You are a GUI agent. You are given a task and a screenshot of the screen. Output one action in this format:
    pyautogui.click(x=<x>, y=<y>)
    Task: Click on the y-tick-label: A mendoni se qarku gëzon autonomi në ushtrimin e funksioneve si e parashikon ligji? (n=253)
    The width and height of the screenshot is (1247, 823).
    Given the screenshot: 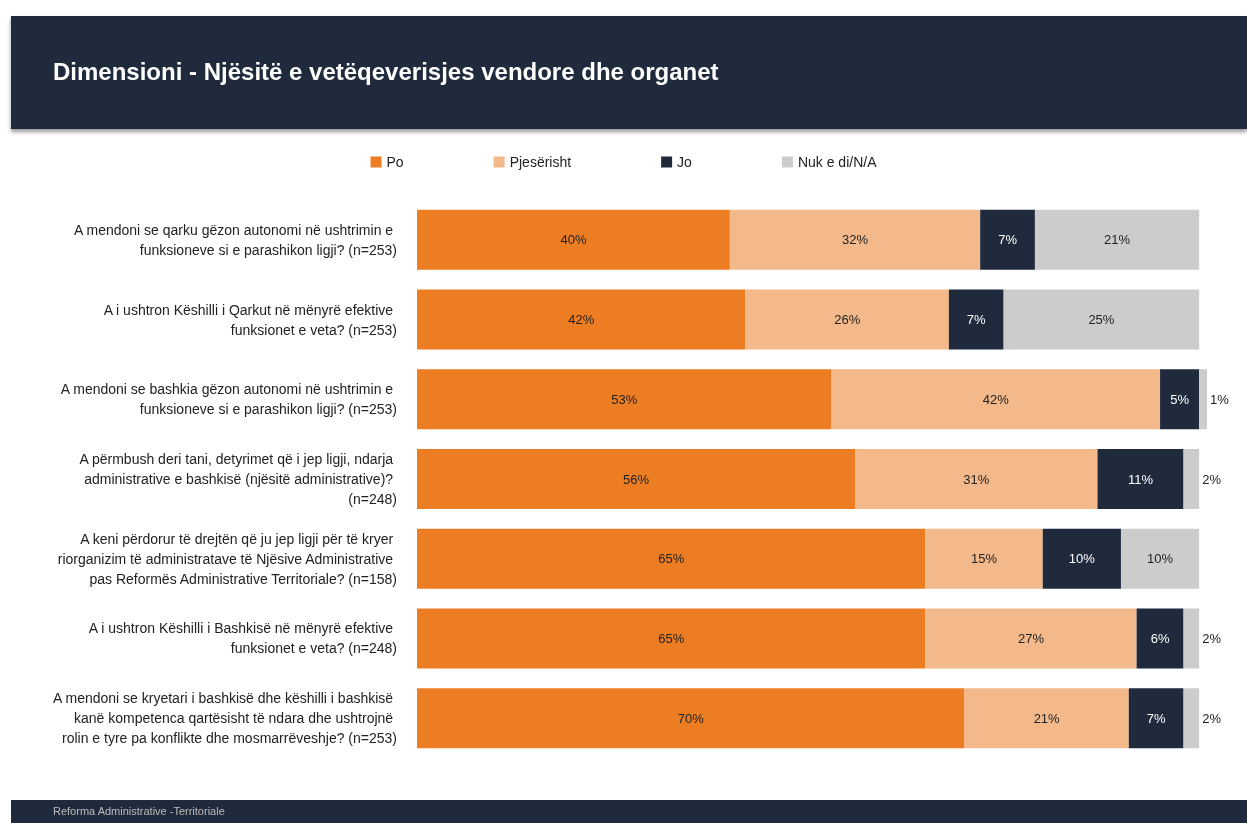 What is the action you would take?
    pyautogui.click(x=235, y=239)
    